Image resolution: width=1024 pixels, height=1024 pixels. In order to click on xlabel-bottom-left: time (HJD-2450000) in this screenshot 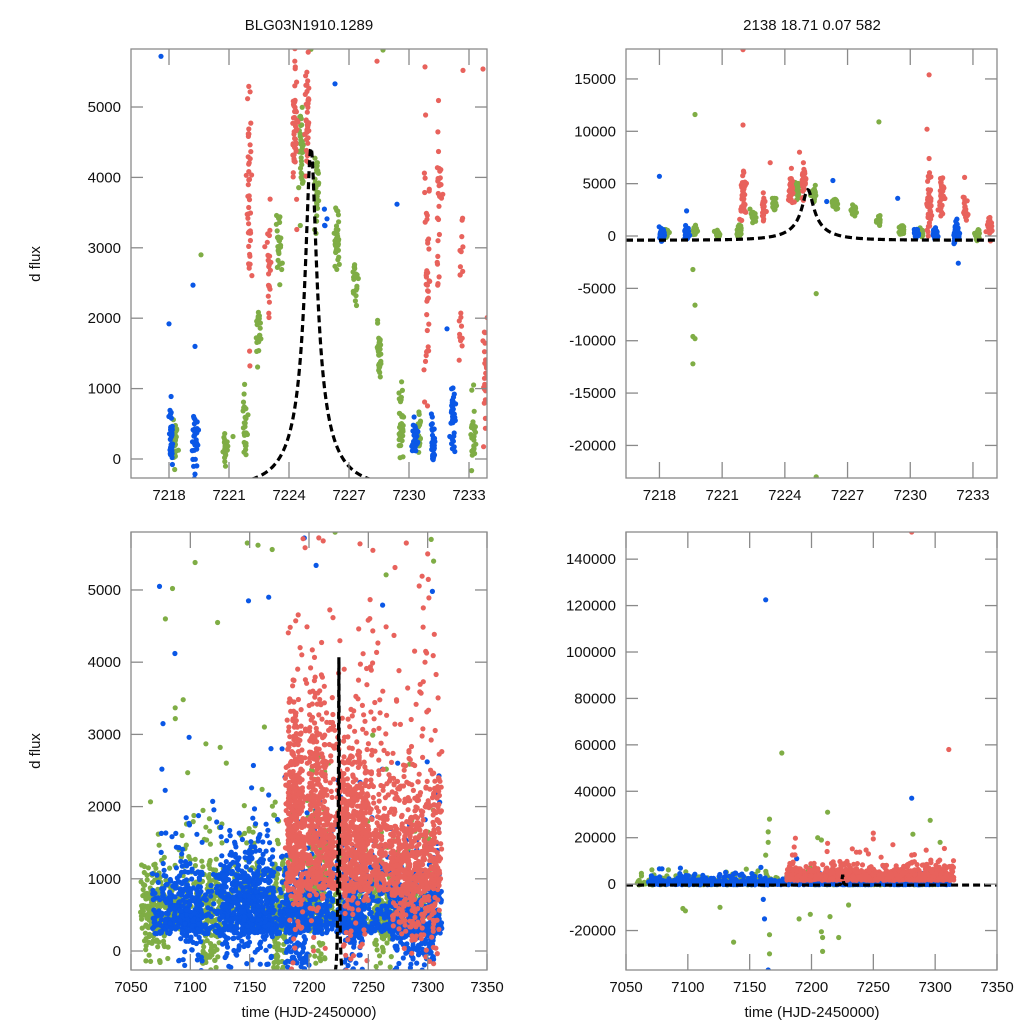, I will do `click(308, 1012)`.